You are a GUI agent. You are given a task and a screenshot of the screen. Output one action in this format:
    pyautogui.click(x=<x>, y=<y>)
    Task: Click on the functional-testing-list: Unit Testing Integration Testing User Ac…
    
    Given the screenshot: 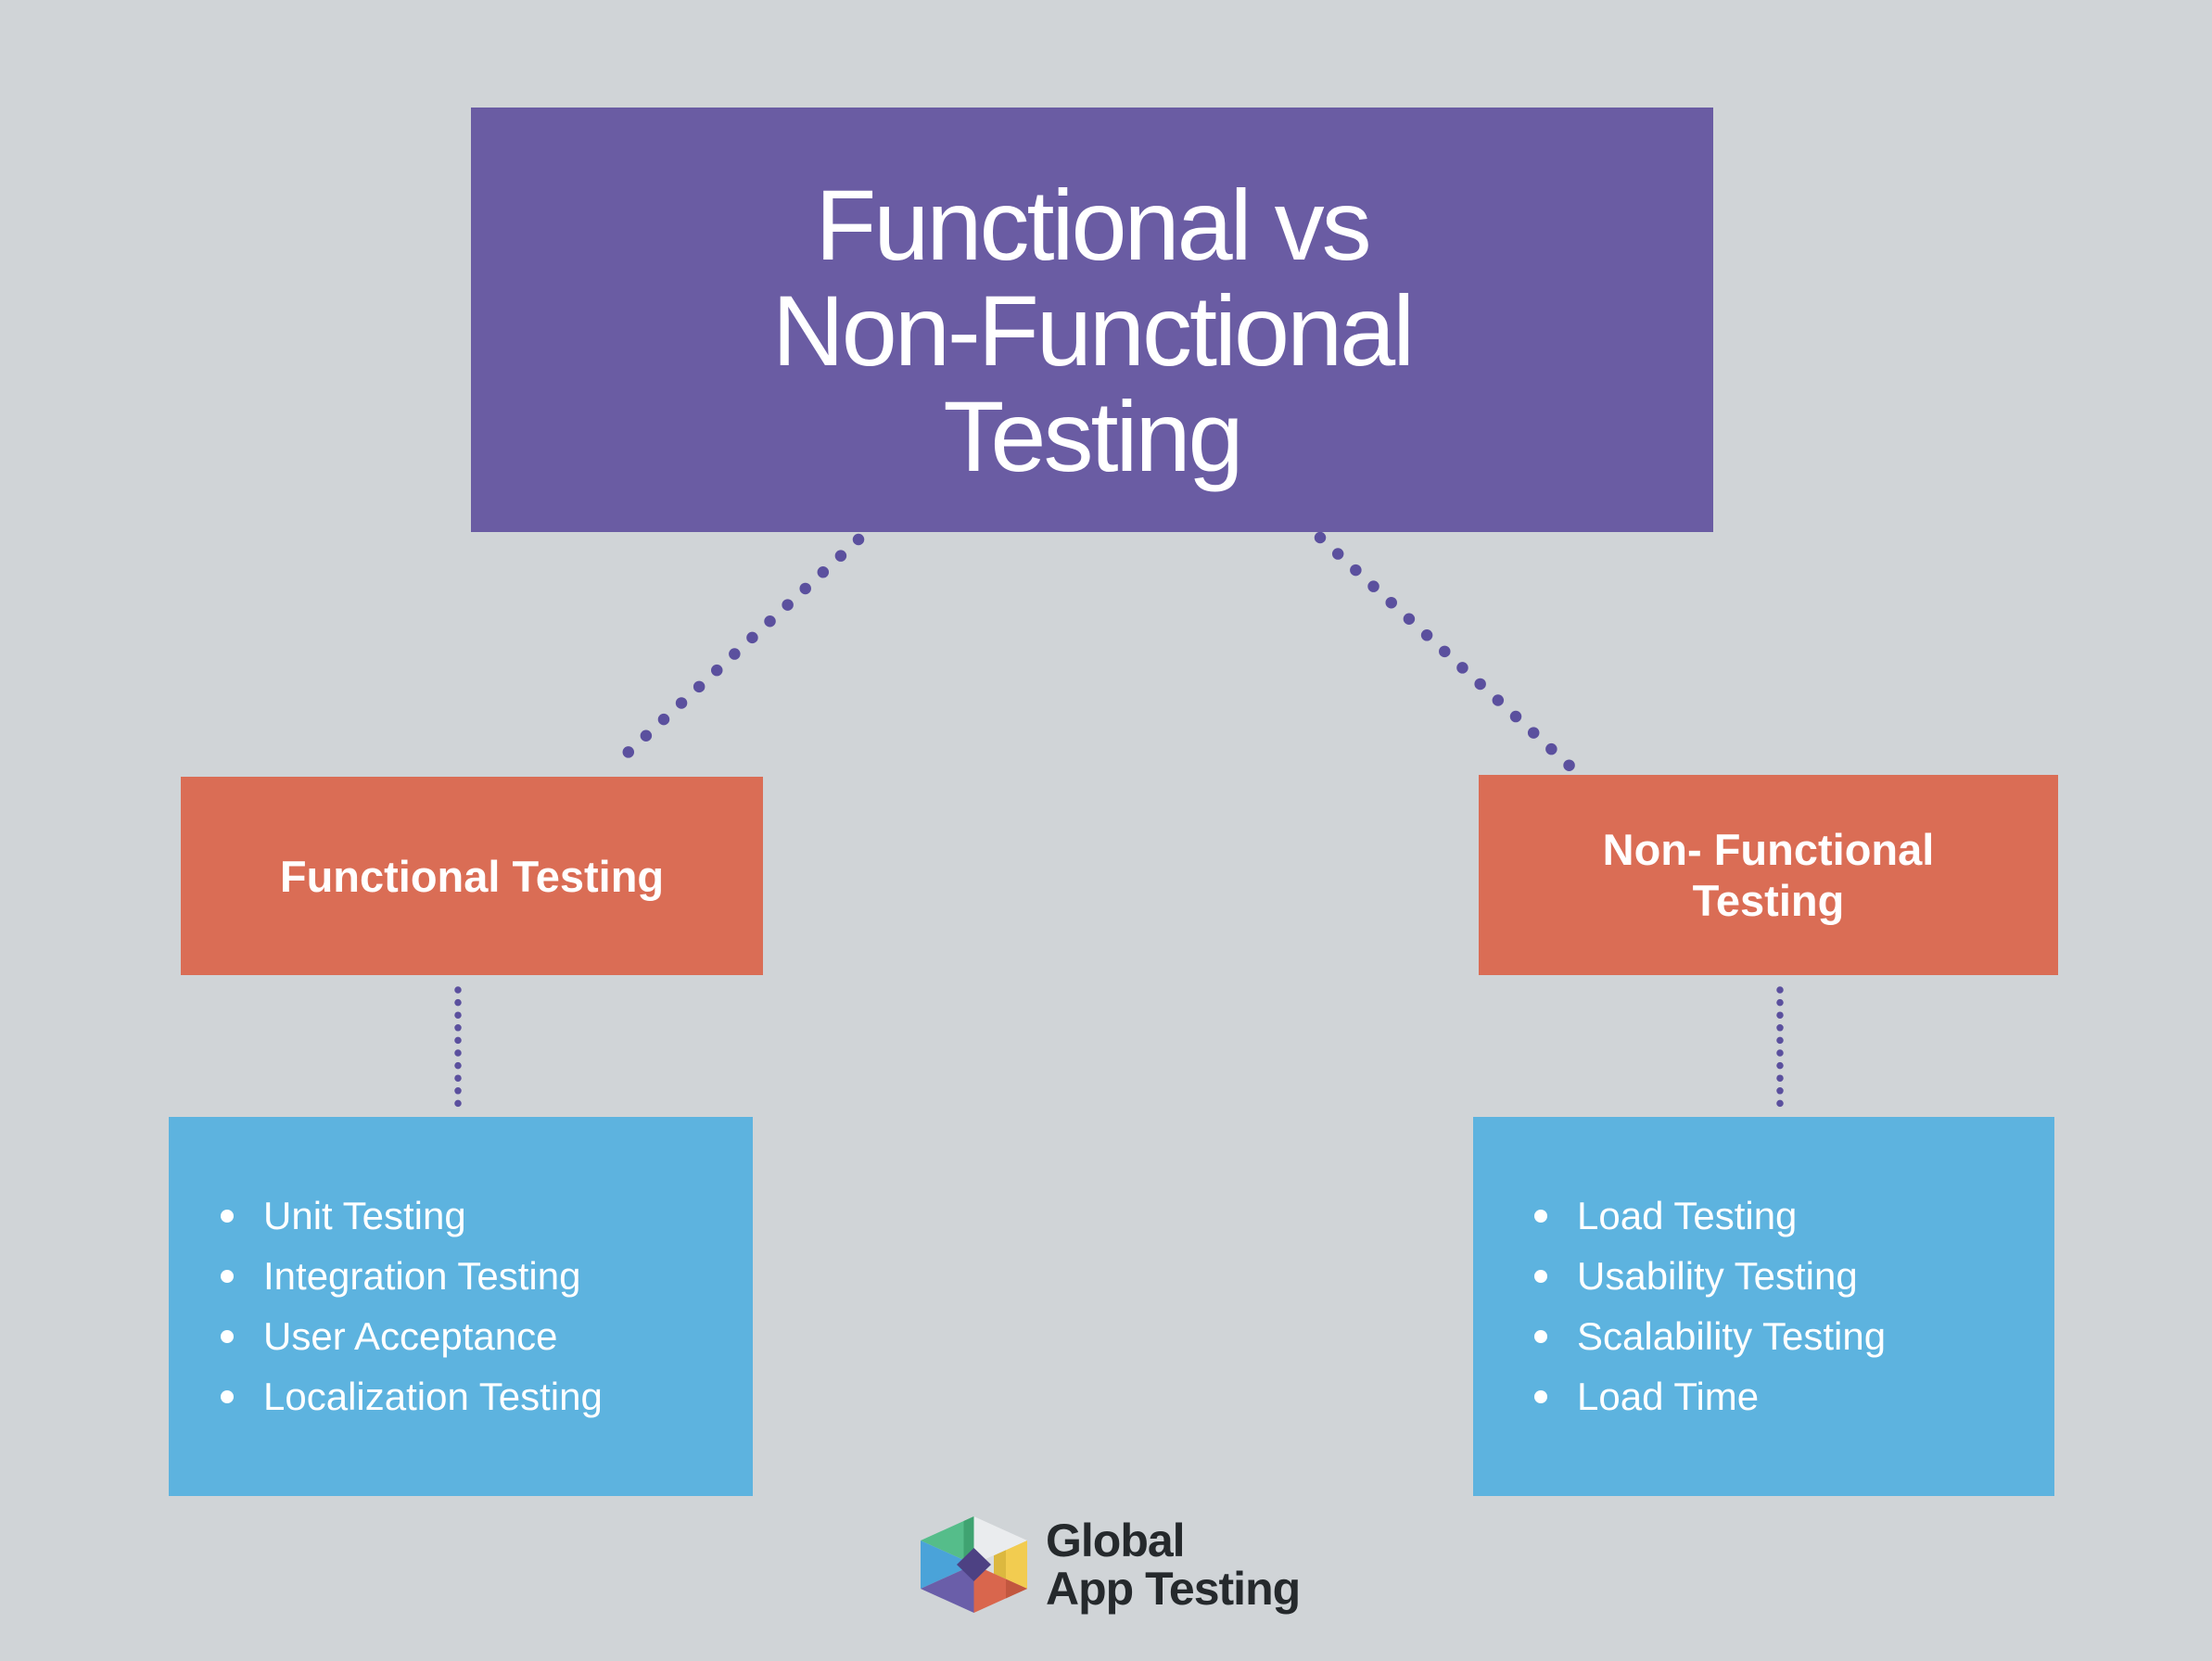 What is the action you would take?
    pyautogui.click(x=461, y=1306)
    